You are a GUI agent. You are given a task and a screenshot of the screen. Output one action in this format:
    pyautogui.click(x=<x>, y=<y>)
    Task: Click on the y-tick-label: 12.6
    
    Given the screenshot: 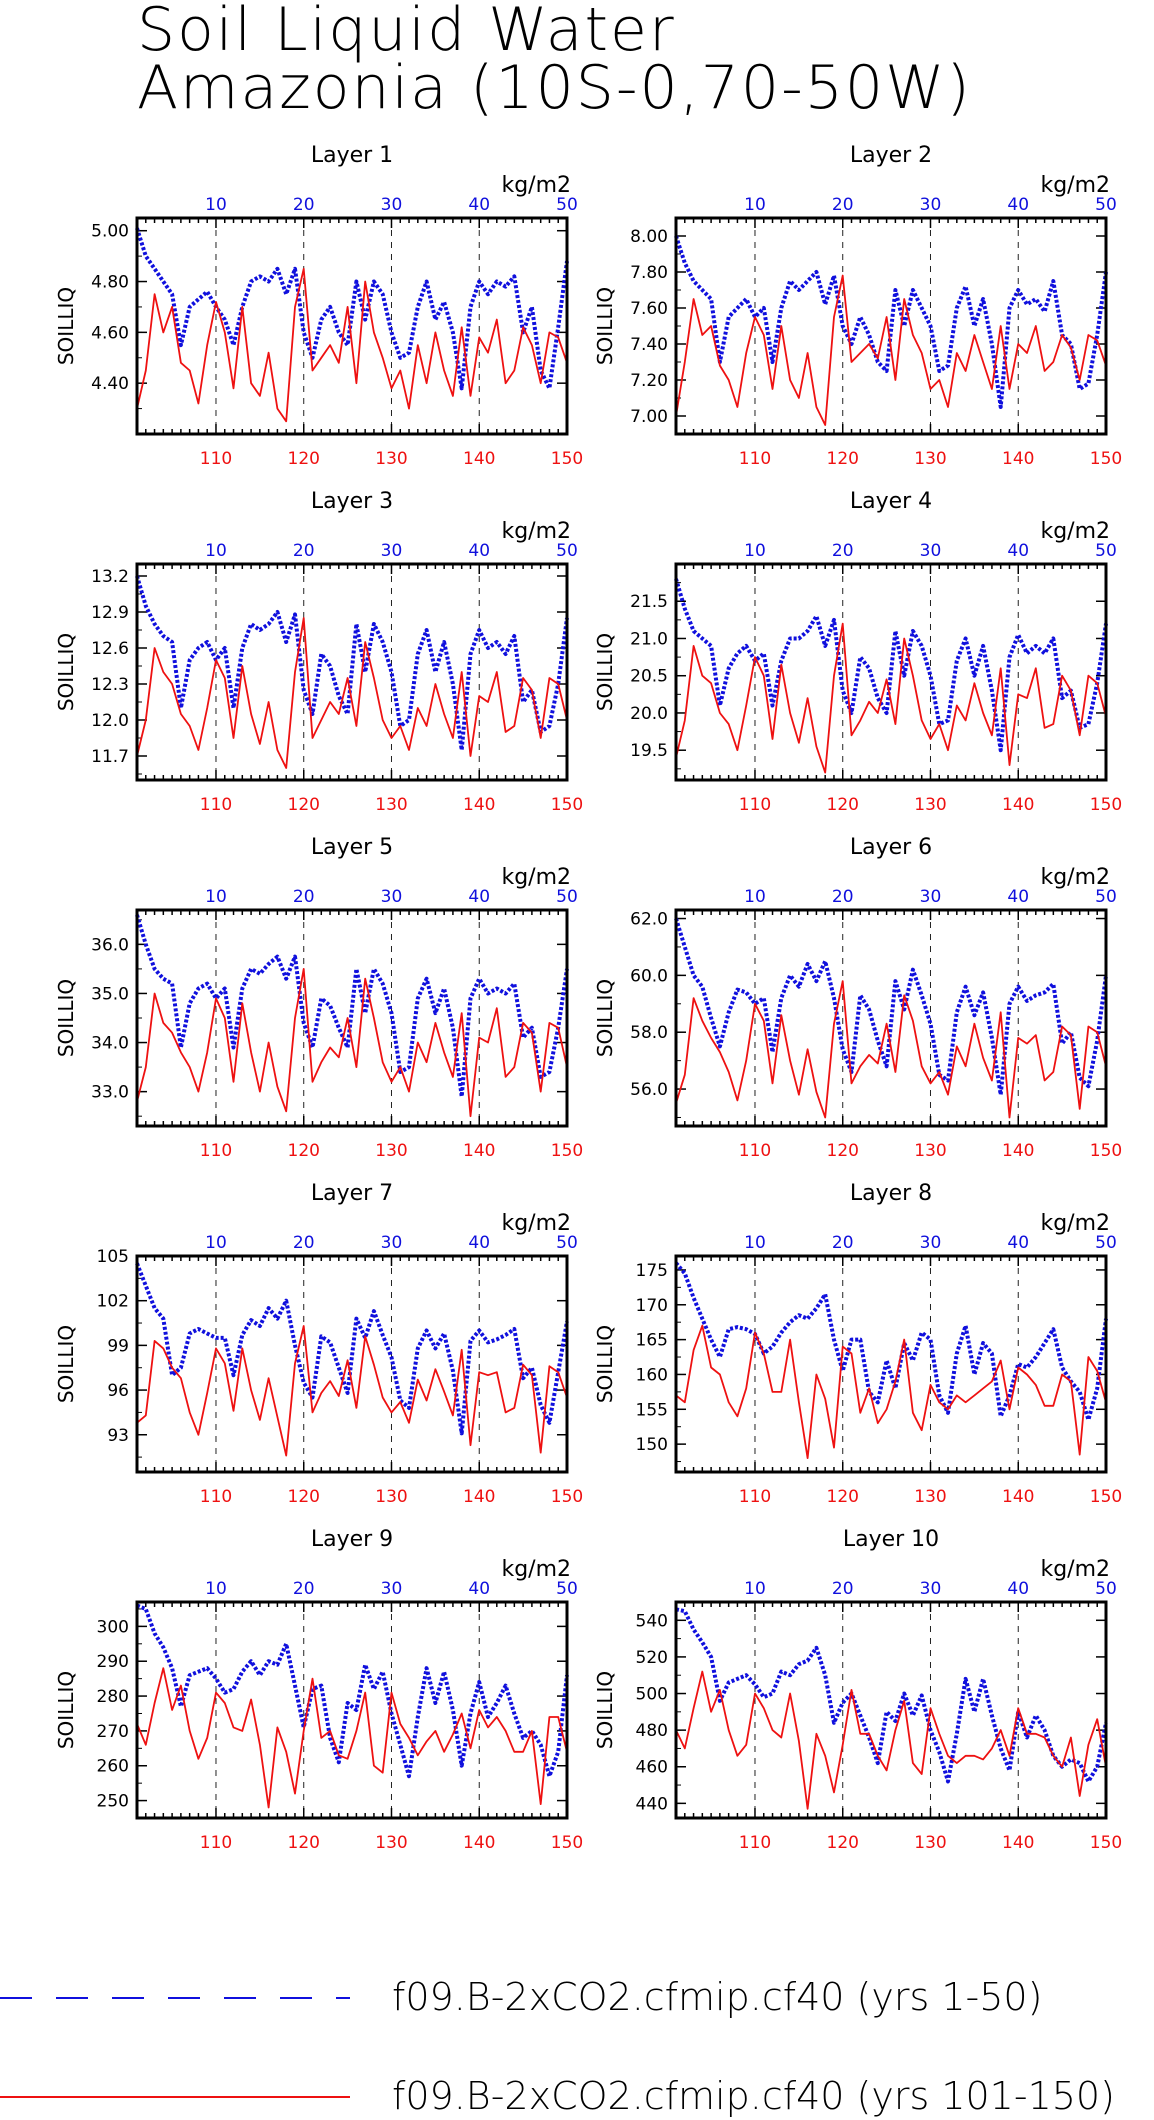 What is the action you would take?
    pyautogui.click(x=110, y=649)
    